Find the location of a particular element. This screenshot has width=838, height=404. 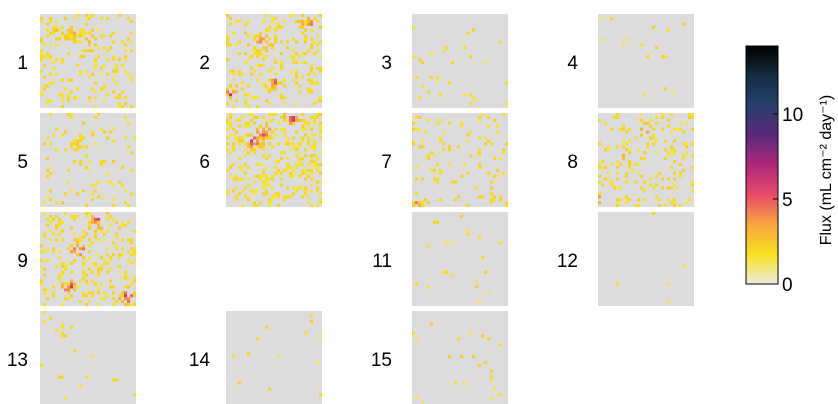

panel-4: 4 is located at coordinates (630, 61).